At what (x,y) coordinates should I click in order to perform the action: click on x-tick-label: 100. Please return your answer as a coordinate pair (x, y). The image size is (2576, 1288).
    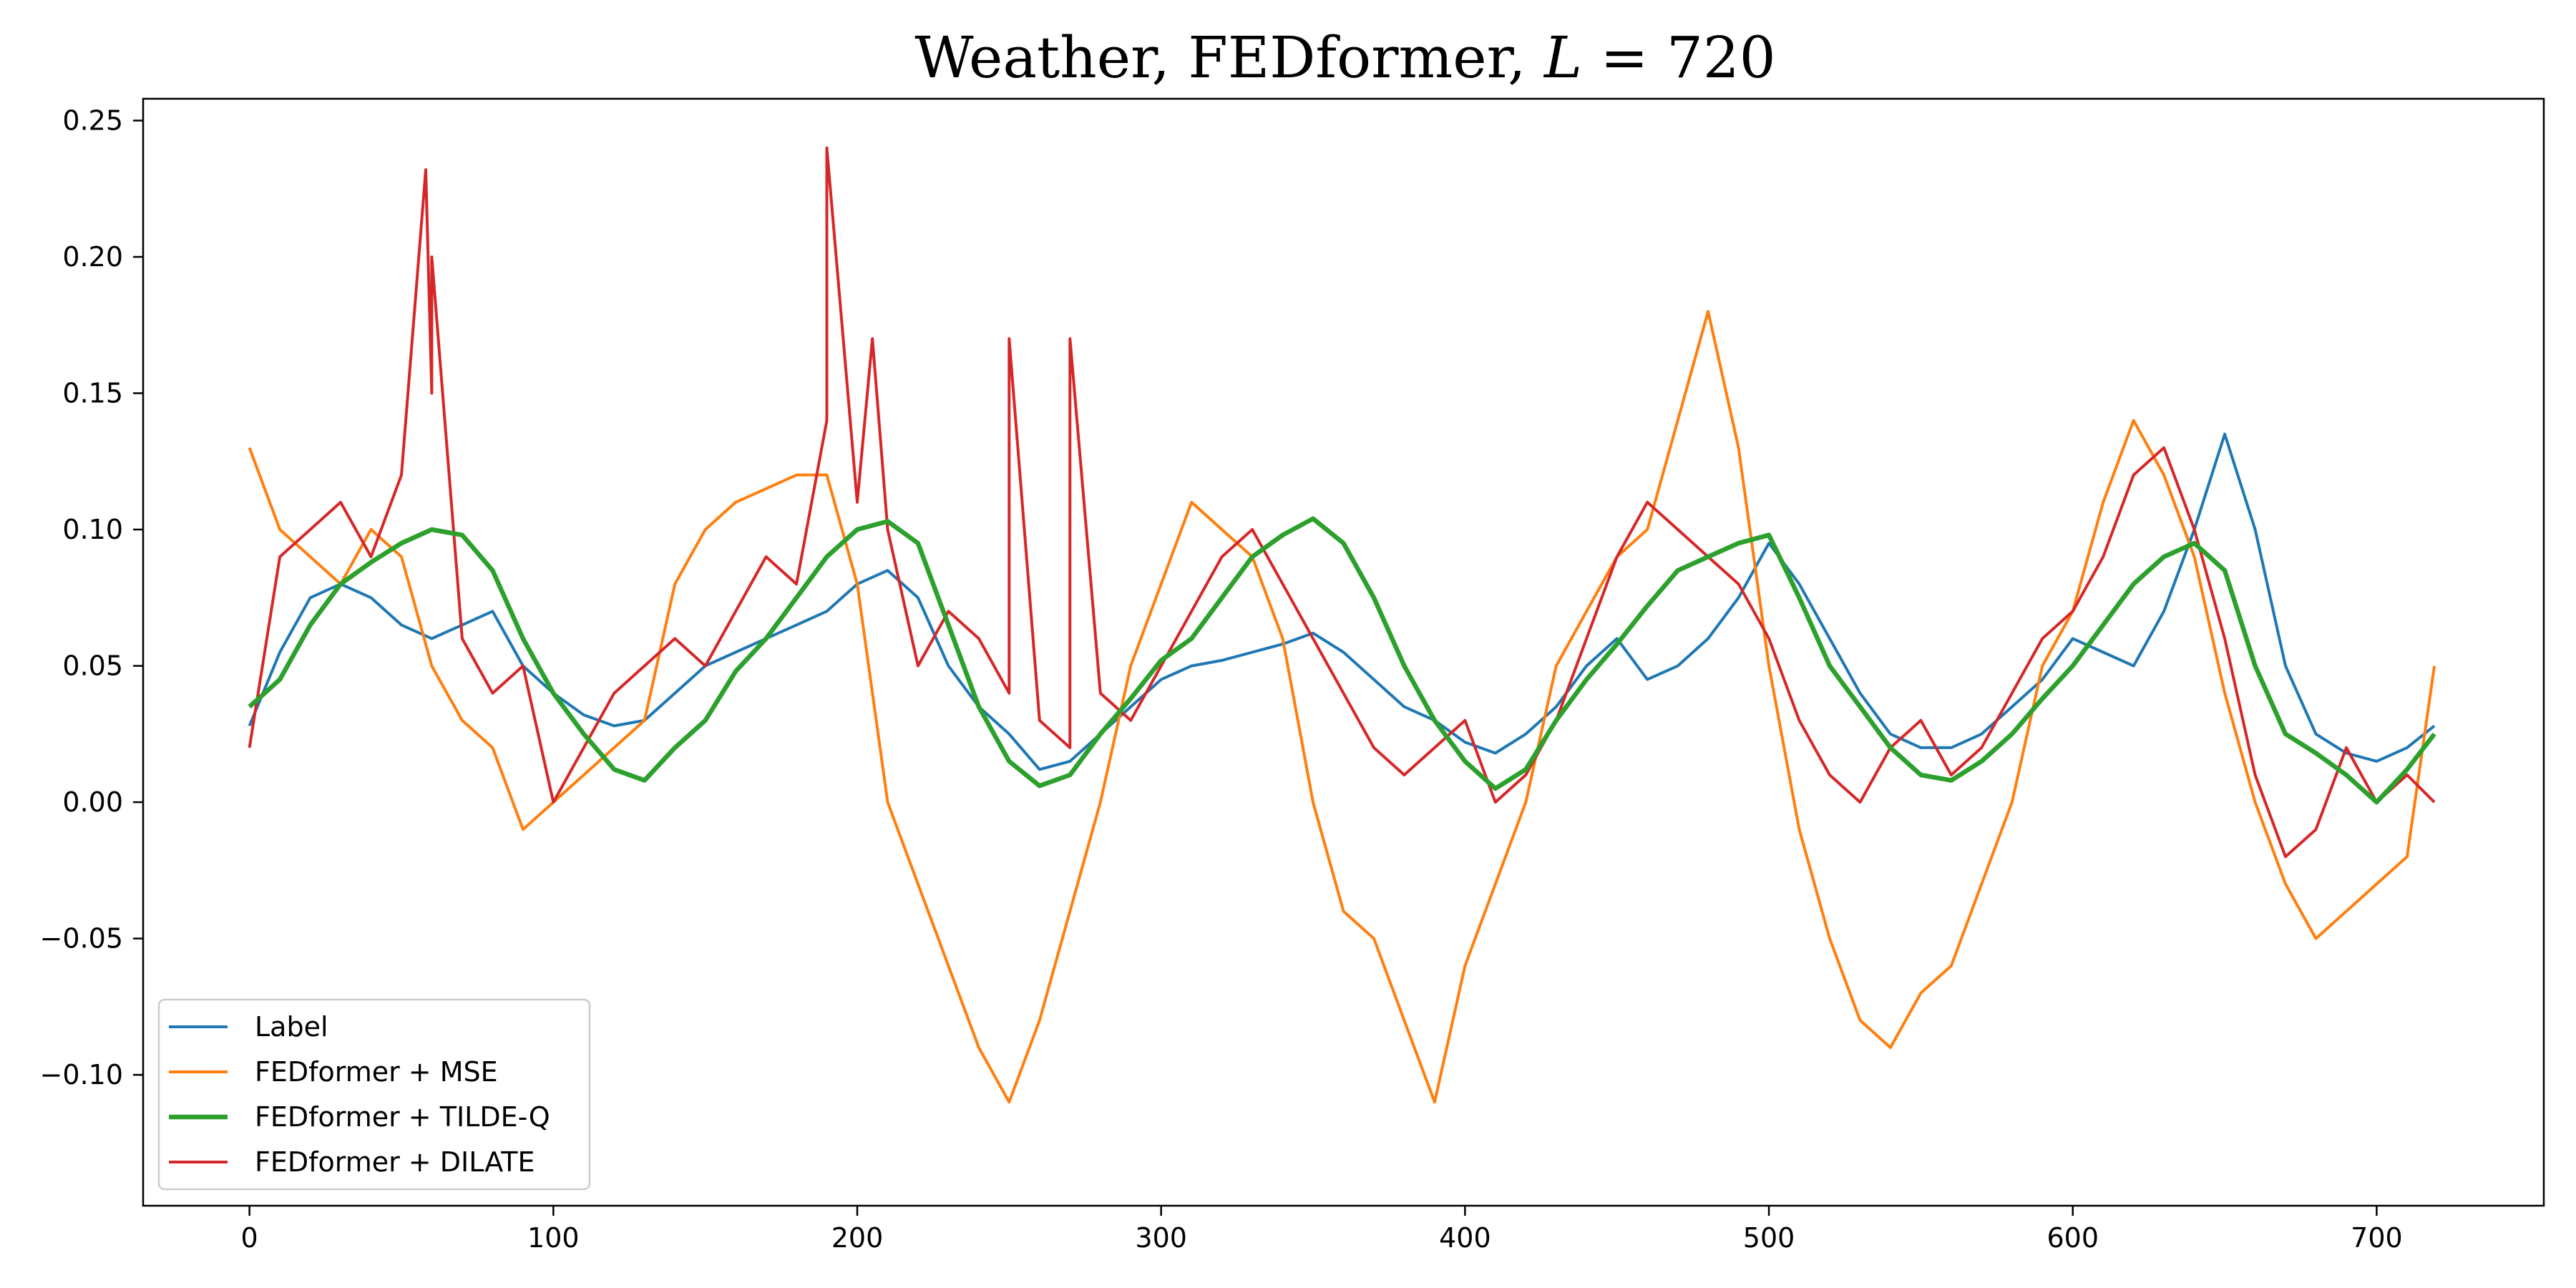
    Looking at the image, I should click on (553, 1238).